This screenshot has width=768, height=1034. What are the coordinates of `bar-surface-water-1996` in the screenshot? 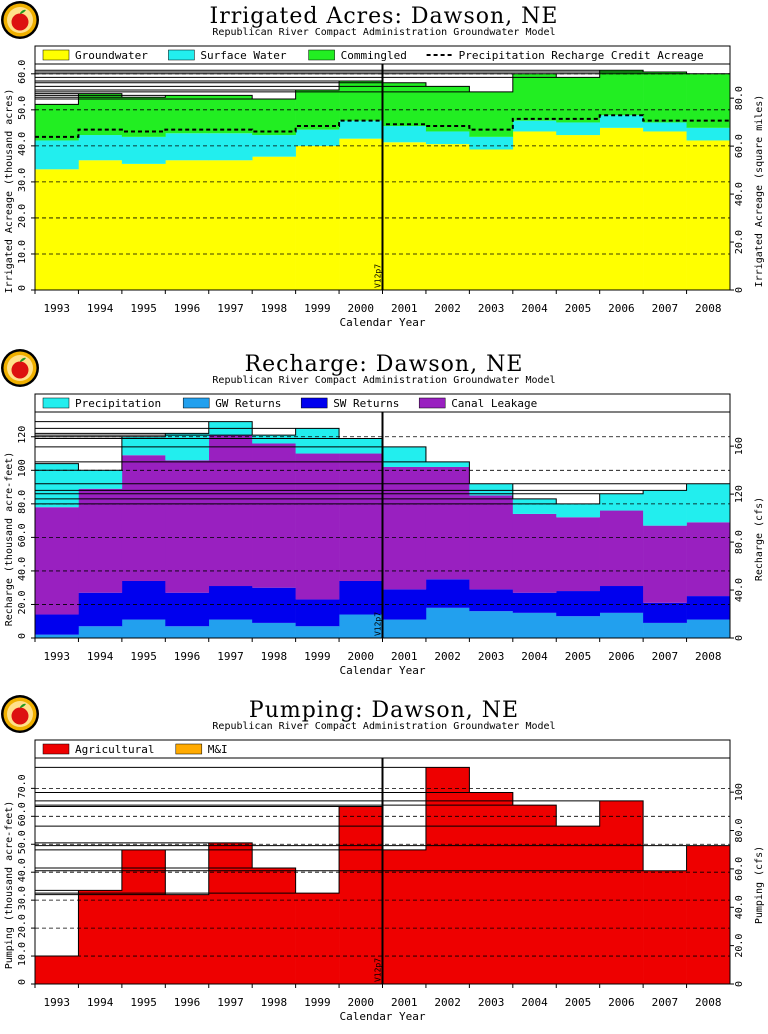 It's located at (187, 147).